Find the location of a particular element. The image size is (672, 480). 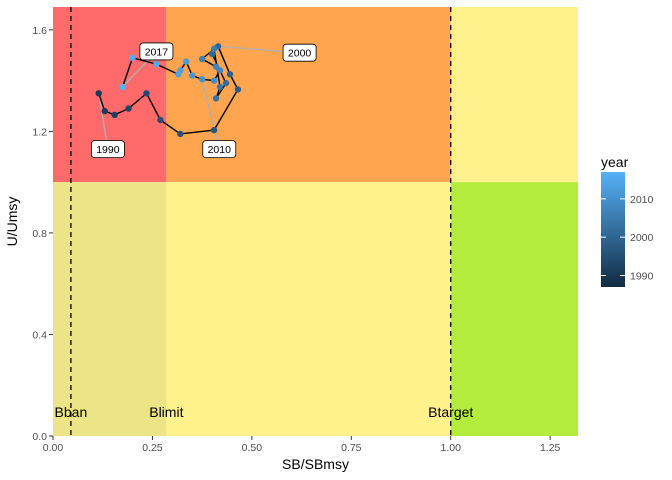

point-2008 is located at coordinates (220, 70).